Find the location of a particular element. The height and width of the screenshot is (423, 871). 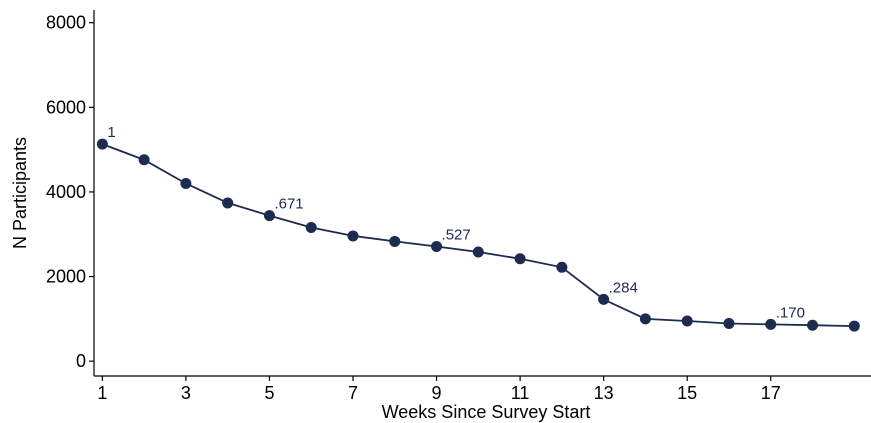

x-tick-label: 5 is located at coordinates (269, 393).